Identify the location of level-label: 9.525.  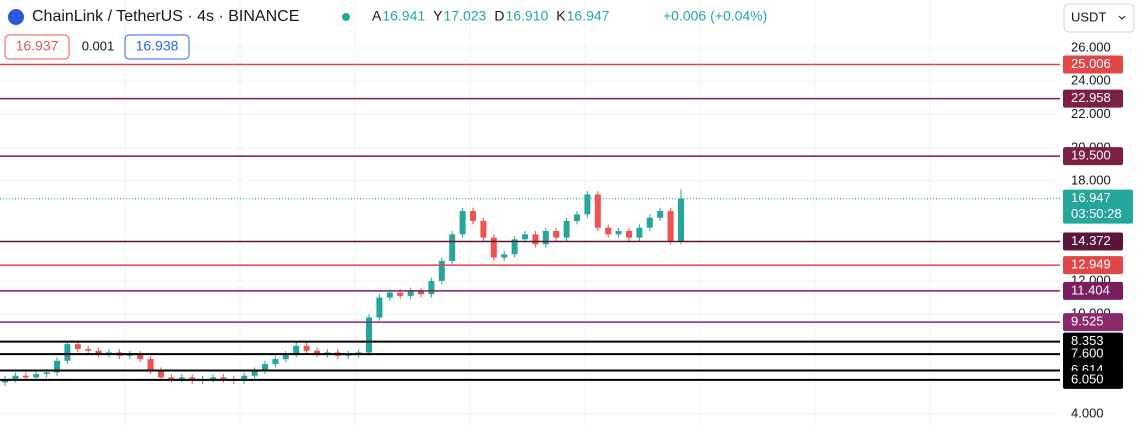
(1087, 321).